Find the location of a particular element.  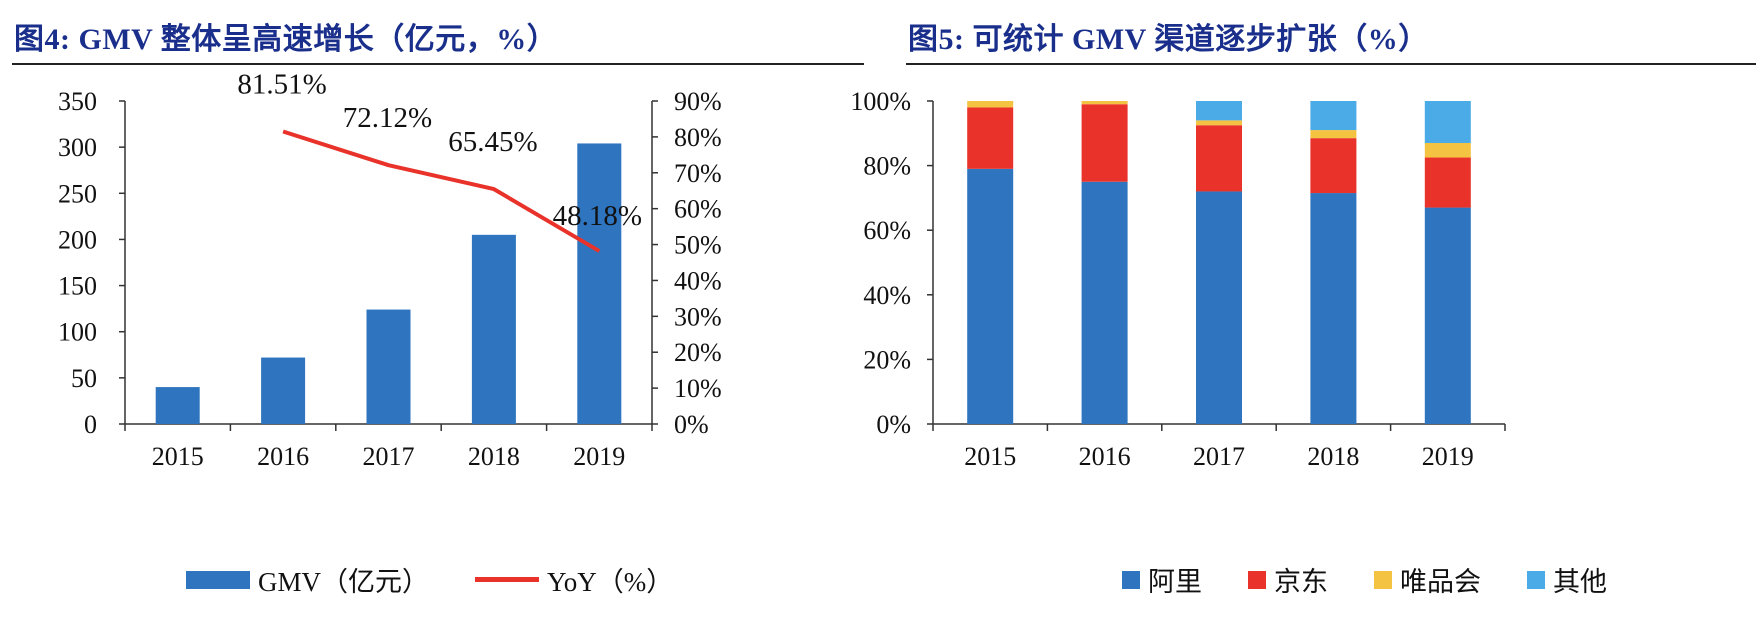

yoy-data-label: 48.18% is located at coordinates (597, 216).